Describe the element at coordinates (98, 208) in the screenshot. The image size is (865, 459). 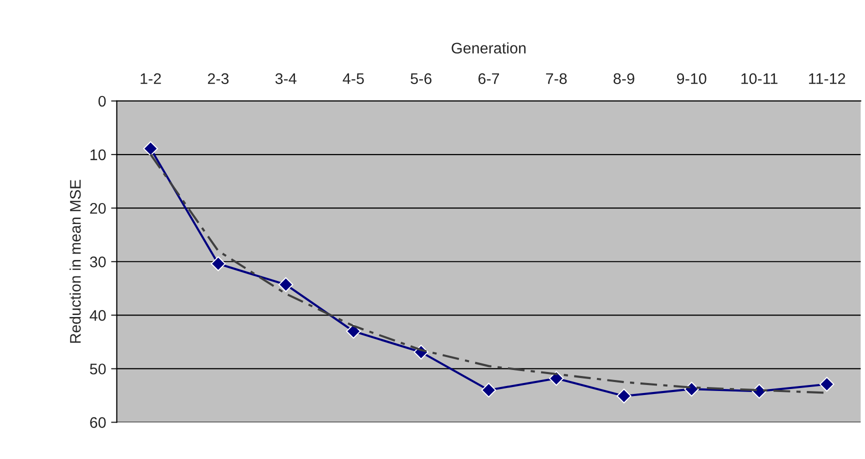
I see `y-tick-label: 20` at that location.